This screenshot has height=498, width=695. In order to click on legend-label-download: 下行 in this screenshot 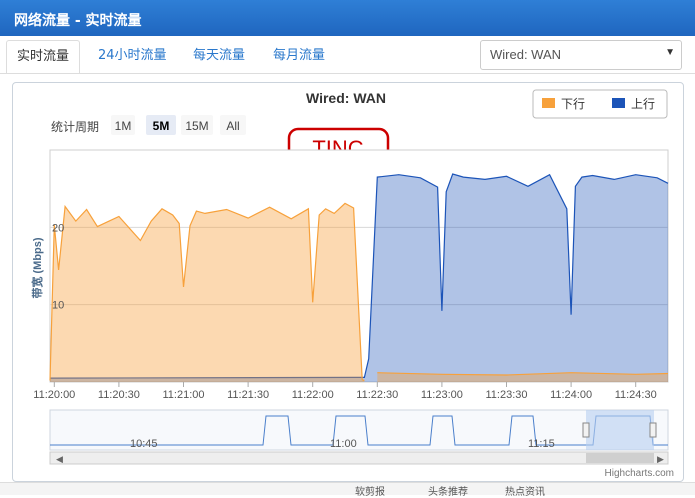, I will do `click(573, 104)`.